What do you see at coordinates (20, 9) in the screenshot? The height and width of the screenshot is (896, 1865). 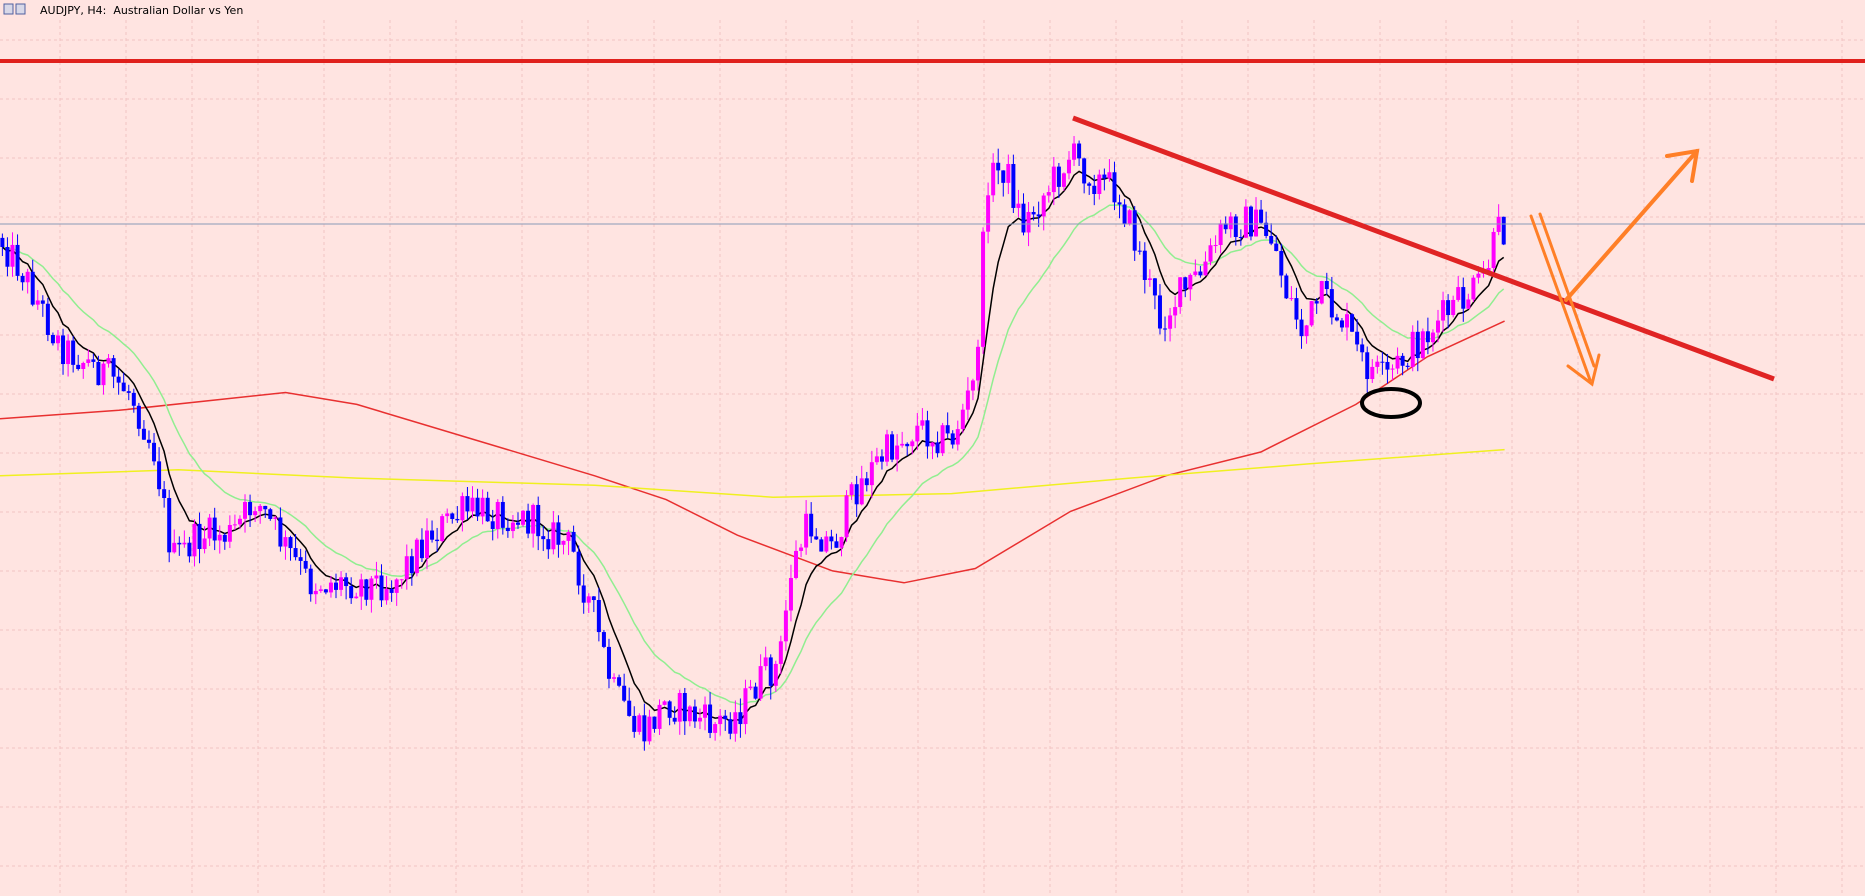 I see `window-icon` at bounding box center [20, 9].